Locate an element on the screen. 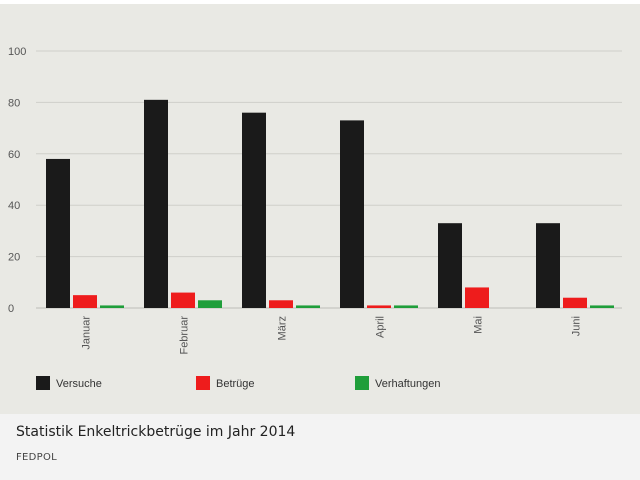  x-category-label: Januar is located at coordinates (87, 333).